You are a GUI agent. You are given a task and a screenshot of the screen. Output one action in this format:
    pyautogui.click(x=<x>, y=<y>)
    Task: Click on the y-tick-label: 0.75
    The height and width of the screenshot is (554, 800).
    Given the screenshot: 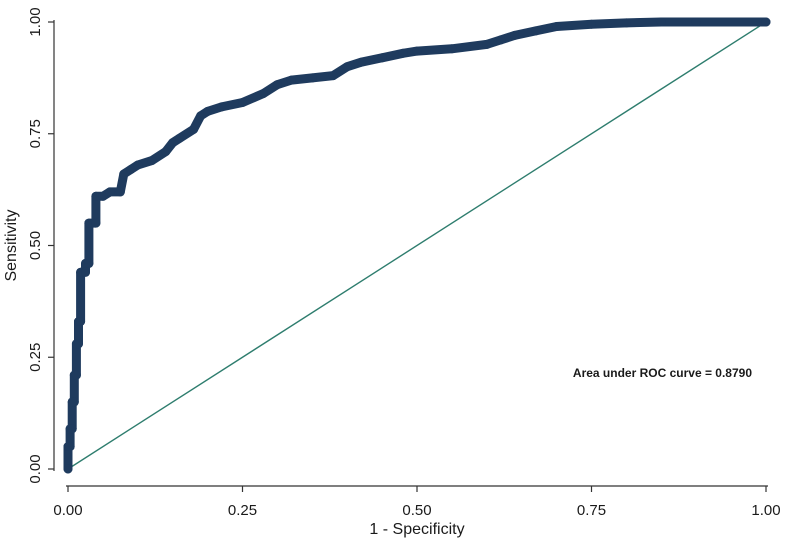 What is the action you would take?
    pyautogui.click(x=35, y=133)
    